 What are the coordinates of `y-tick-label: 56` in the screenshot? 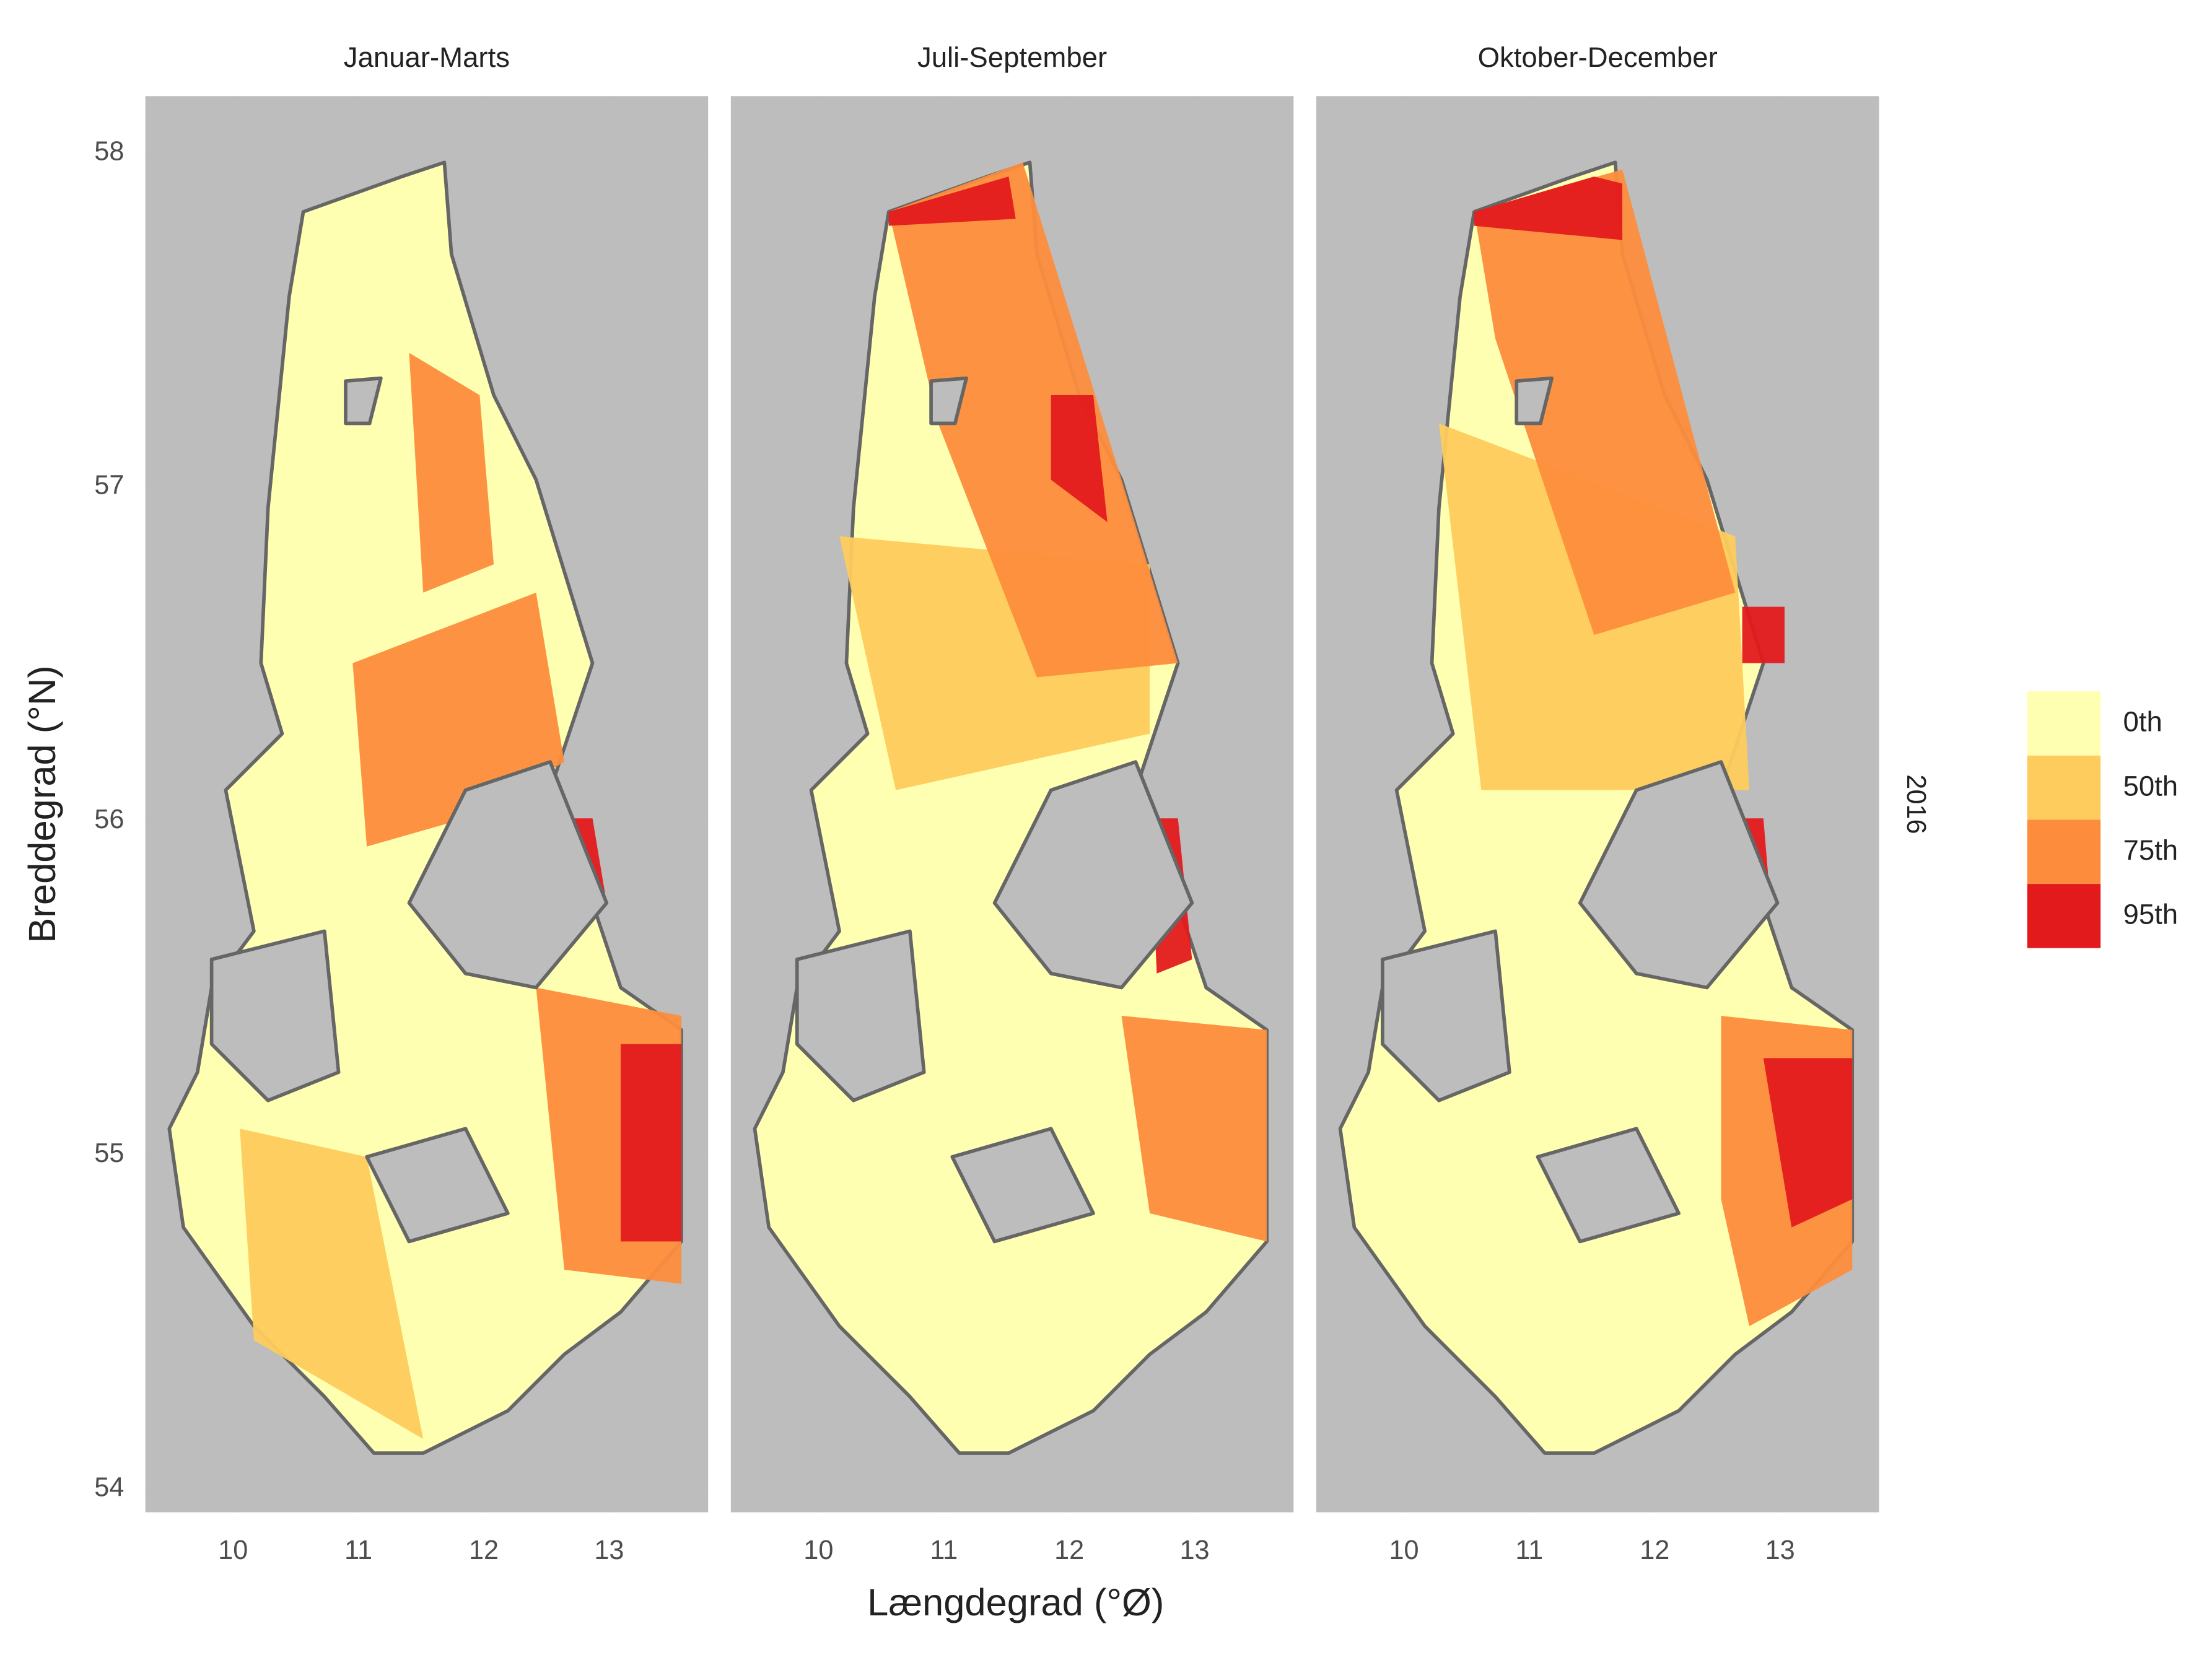 It's located at (109, 819).